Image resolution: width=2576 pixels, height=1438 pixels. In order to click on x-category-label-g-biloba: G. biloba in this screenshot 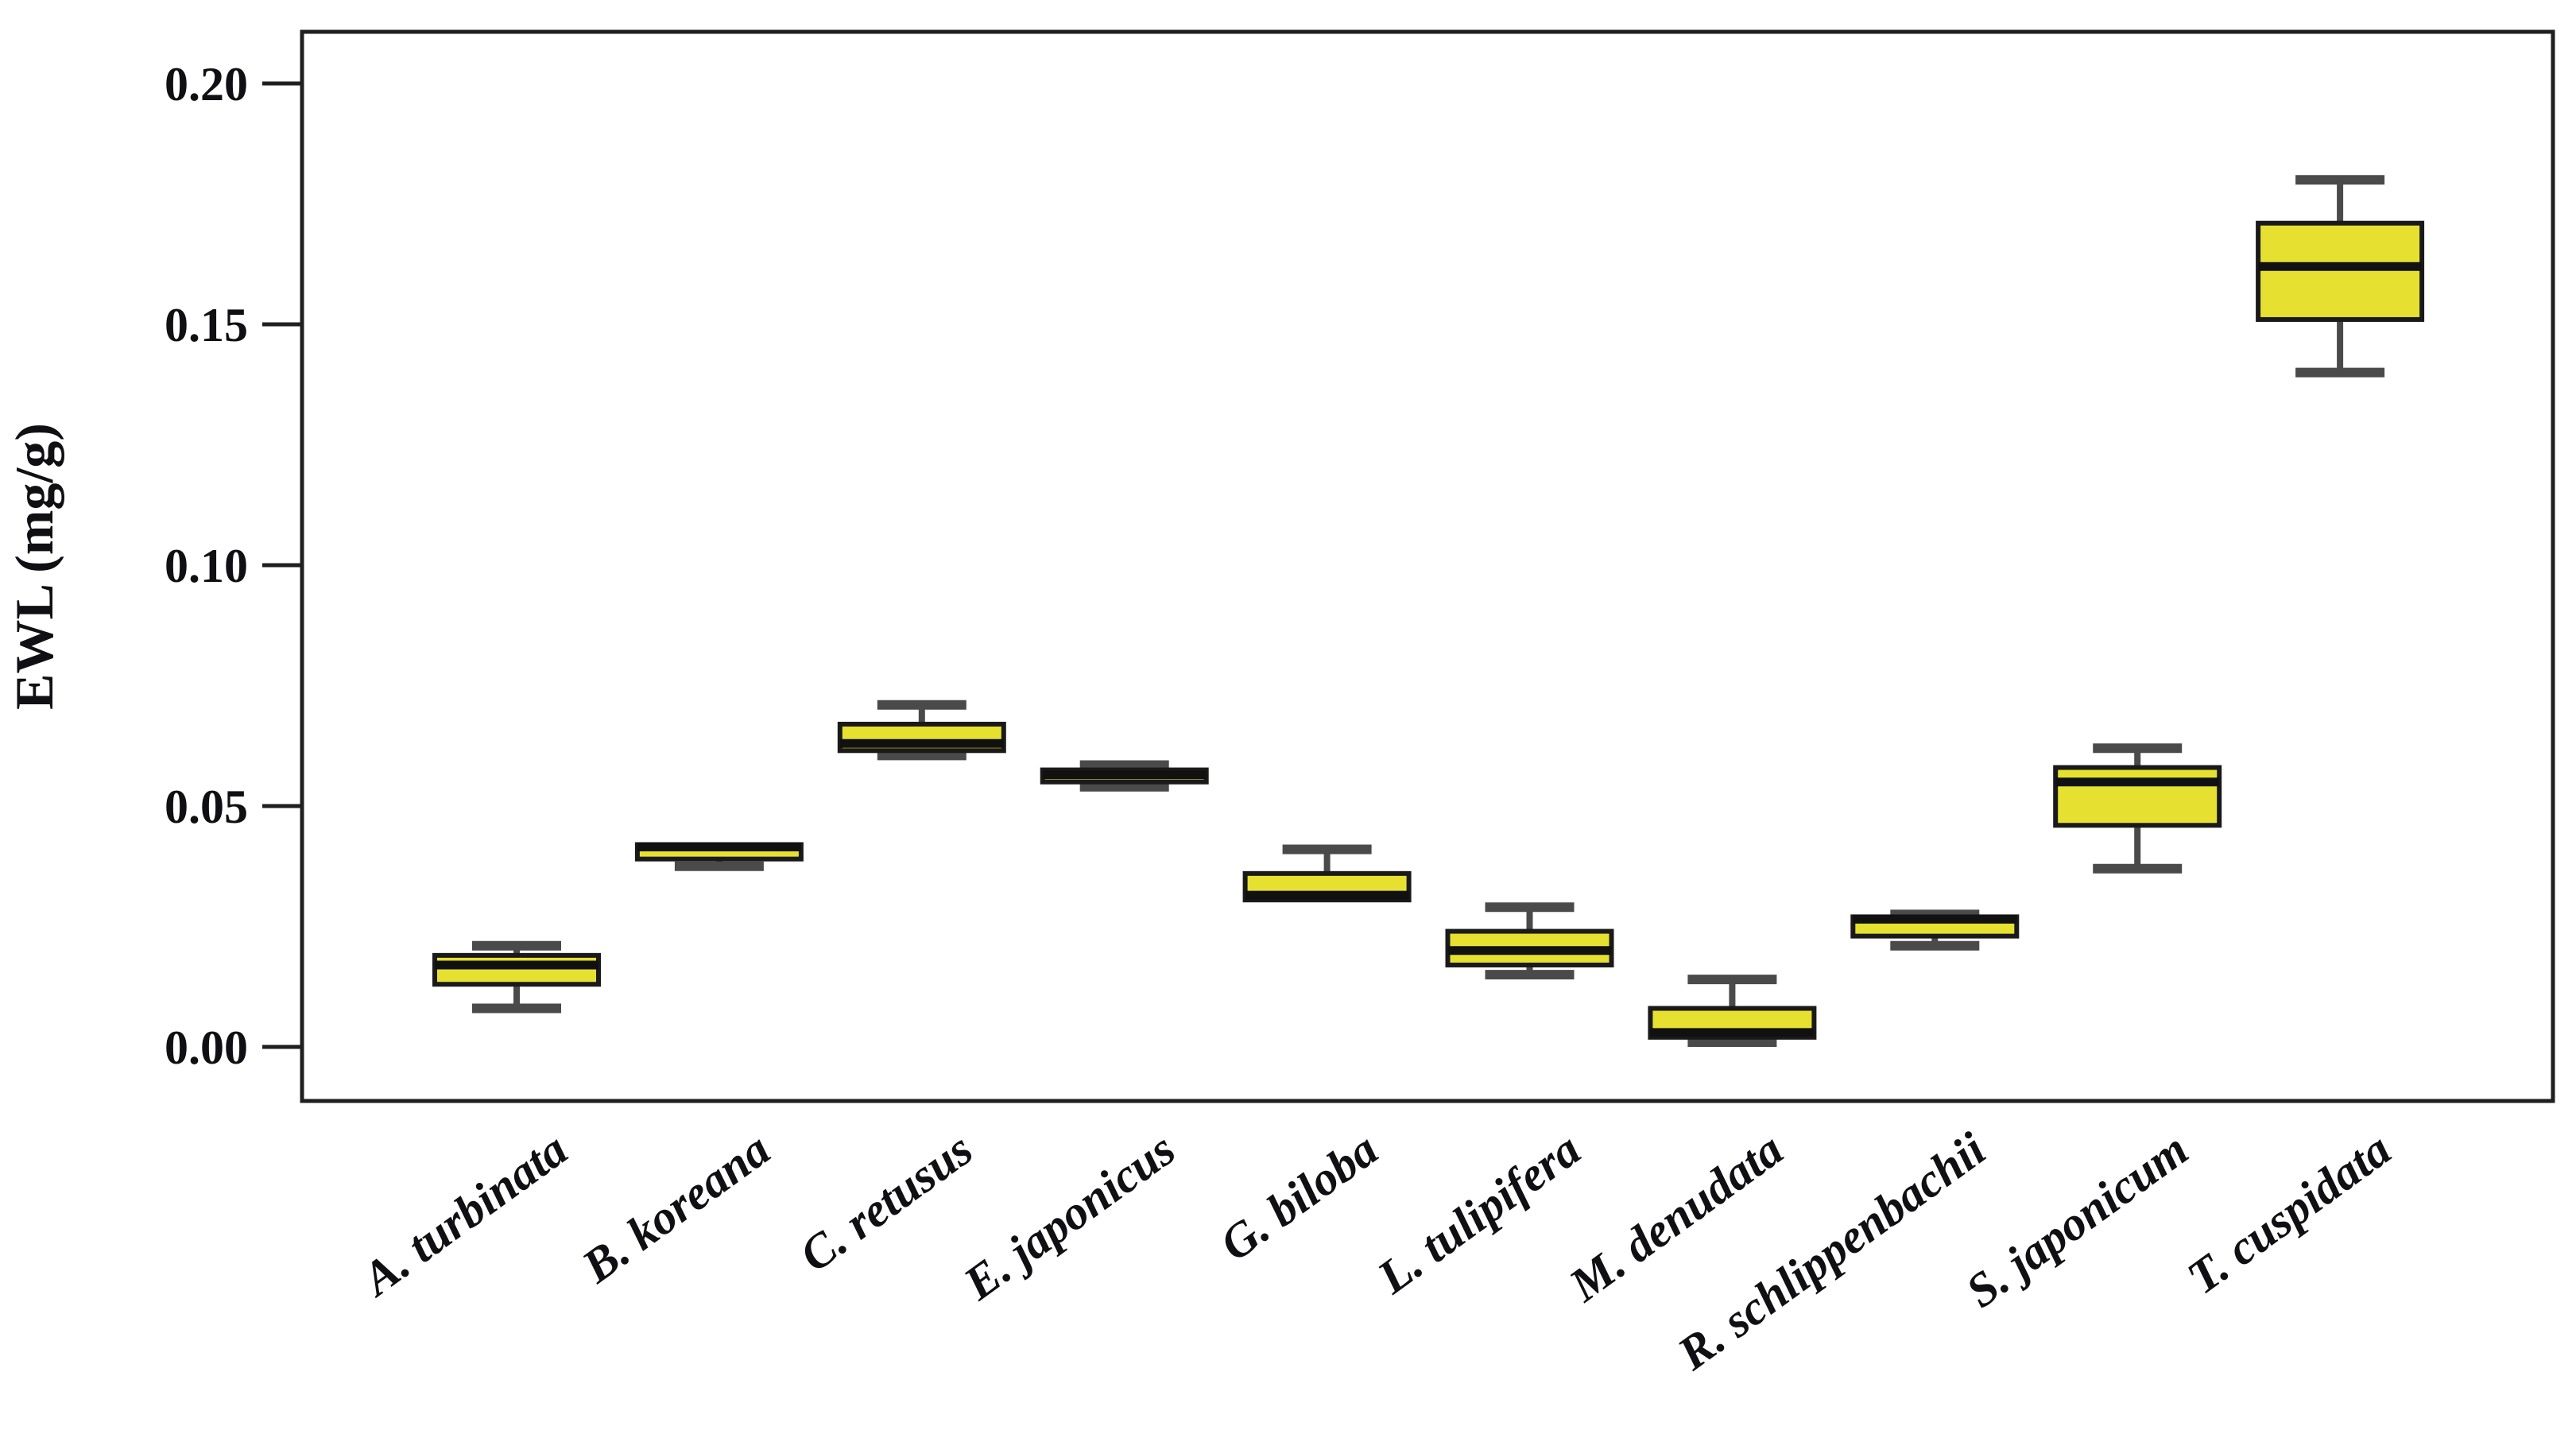, I will do `click(1299, 1196)`.